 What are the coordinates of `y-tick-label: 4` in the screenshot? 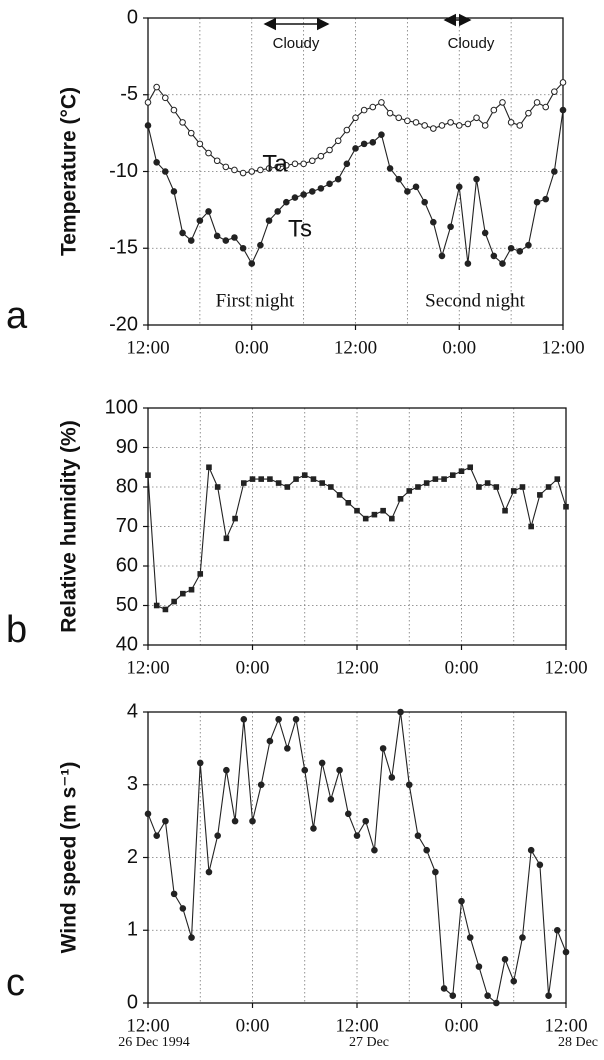 It's located at (132, 711).